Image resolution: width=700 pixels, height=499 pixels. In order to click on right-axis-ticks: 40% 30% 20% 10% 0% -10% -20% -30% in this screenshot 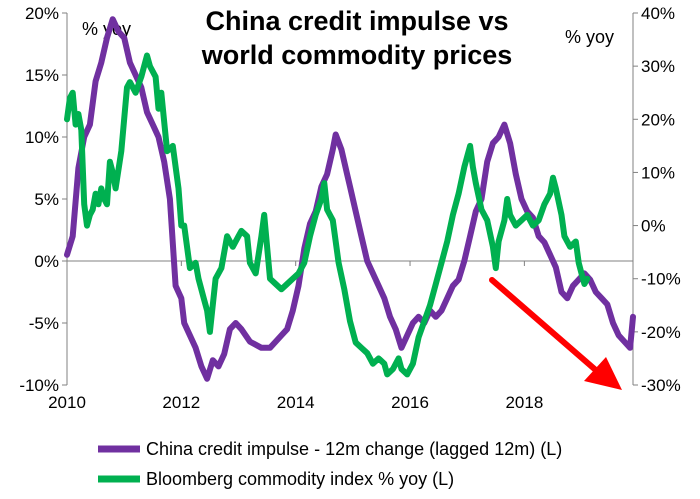, I will do `click(657, 199)`.